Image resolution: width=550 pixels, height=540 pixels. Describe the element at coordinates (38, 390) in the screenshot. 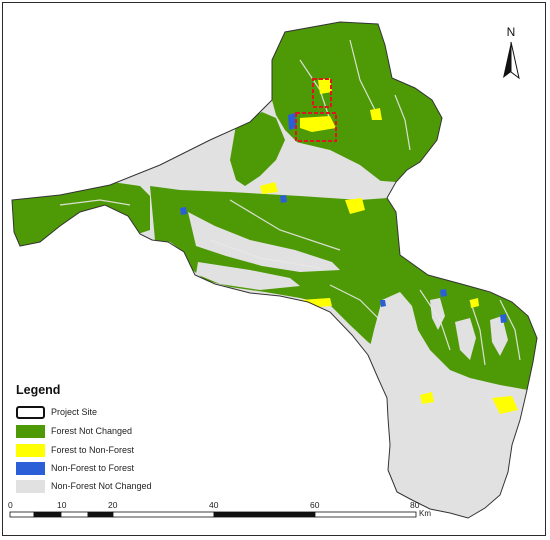

I see `legend-title: Legend` at that location.